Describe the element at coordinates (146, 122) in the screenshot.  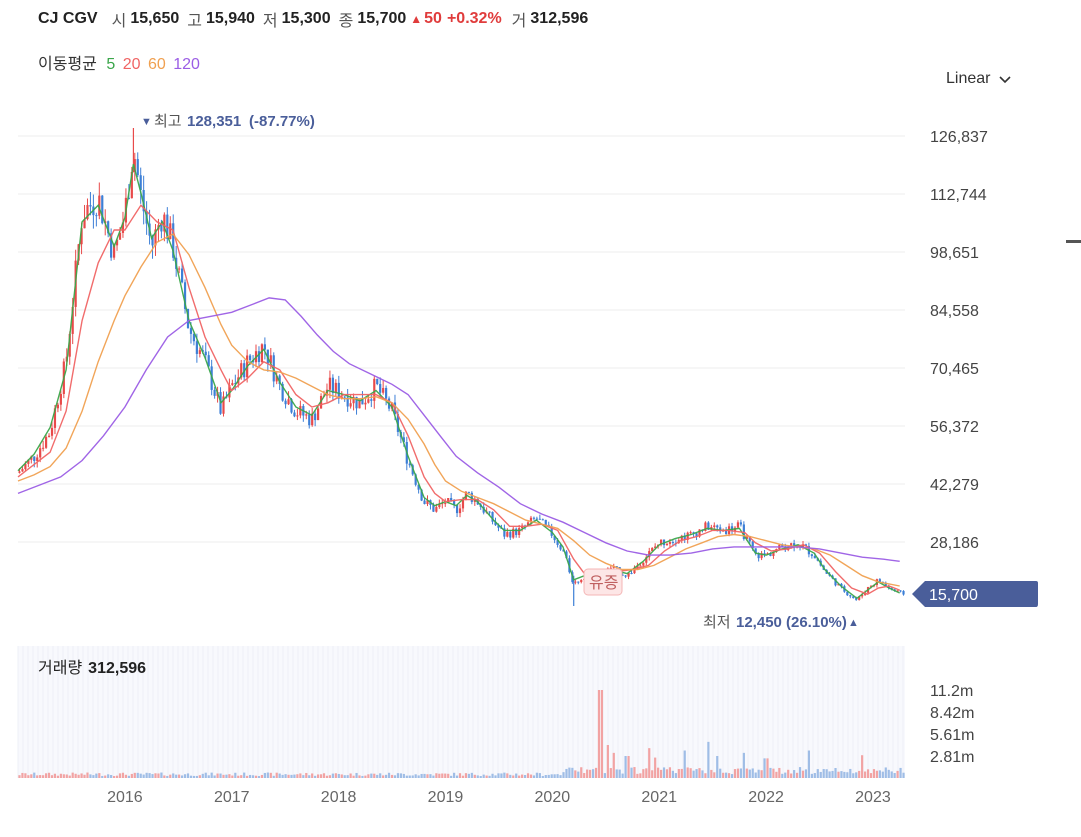
I see `down-triangle-icon: ▼` at that location.